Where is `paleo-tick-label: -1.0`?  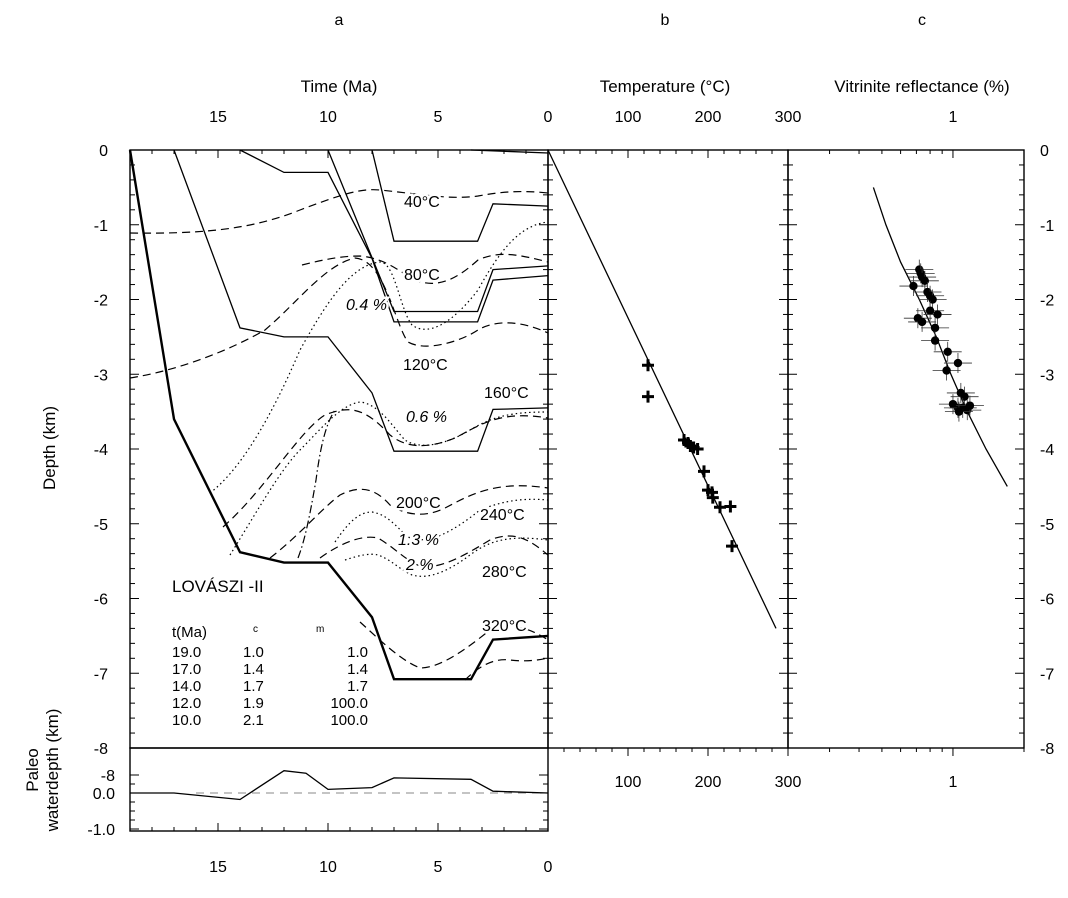
paleo-tick-label: -1.0 is located at coordinates (101, 830).